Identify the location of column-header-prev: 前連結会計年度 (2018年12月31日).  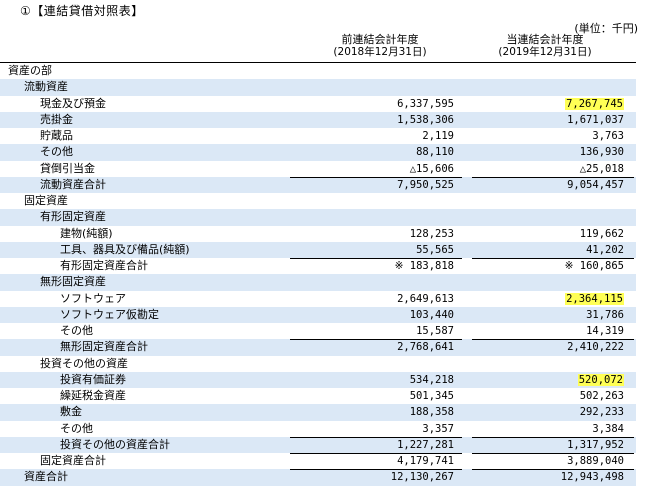
(380, 46).